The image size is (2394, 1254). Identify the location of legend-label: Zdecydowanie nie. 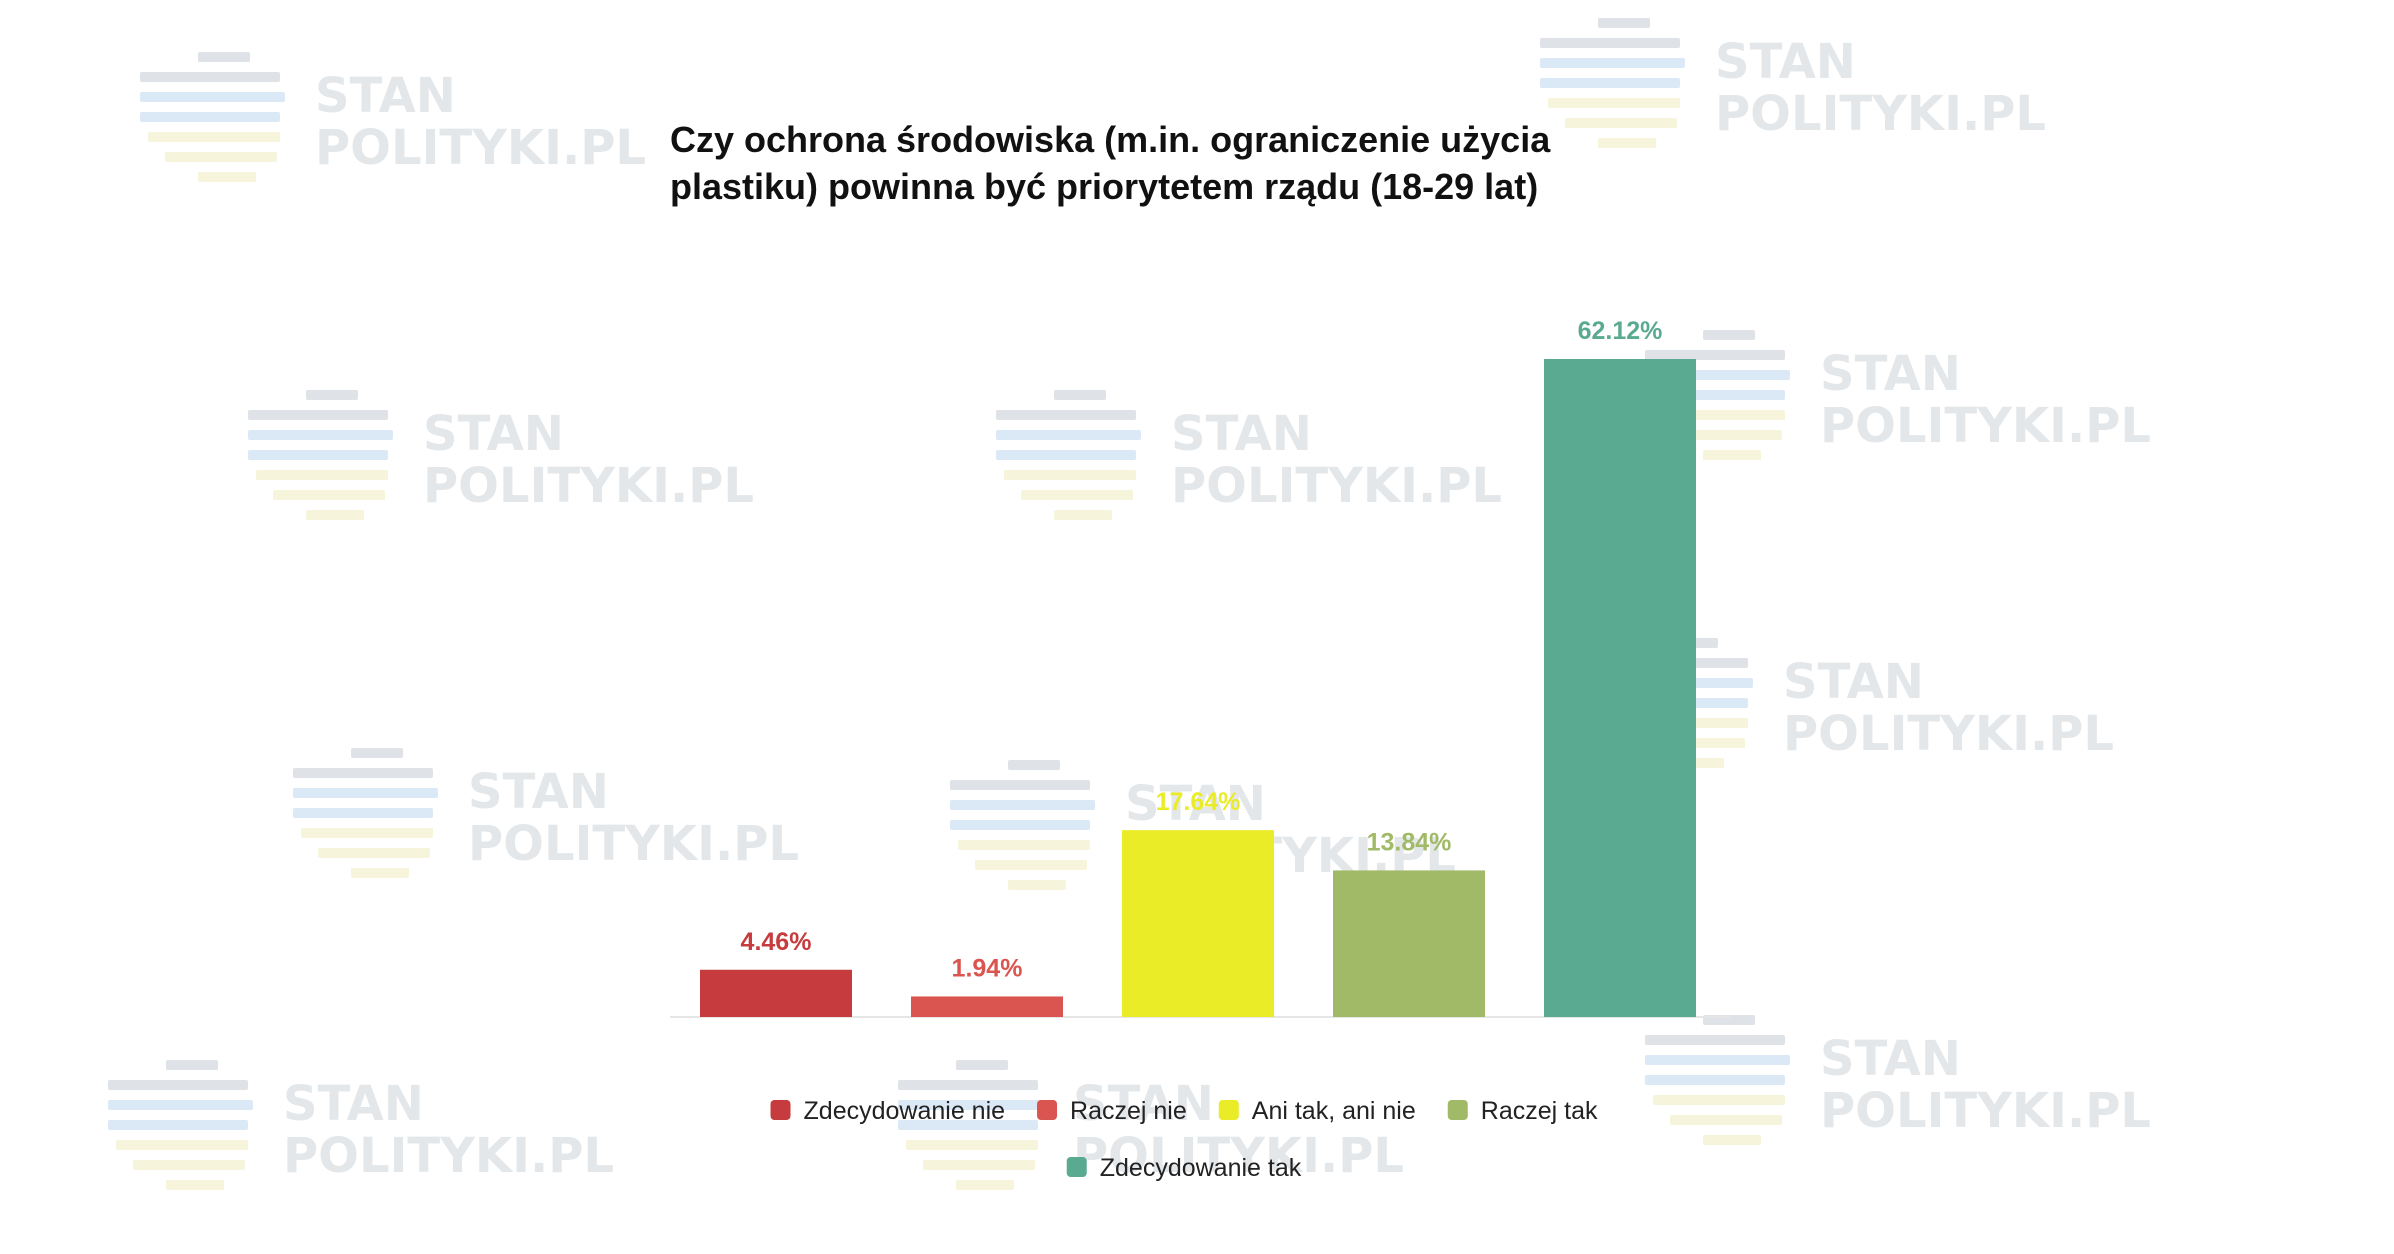
(905, 1111).